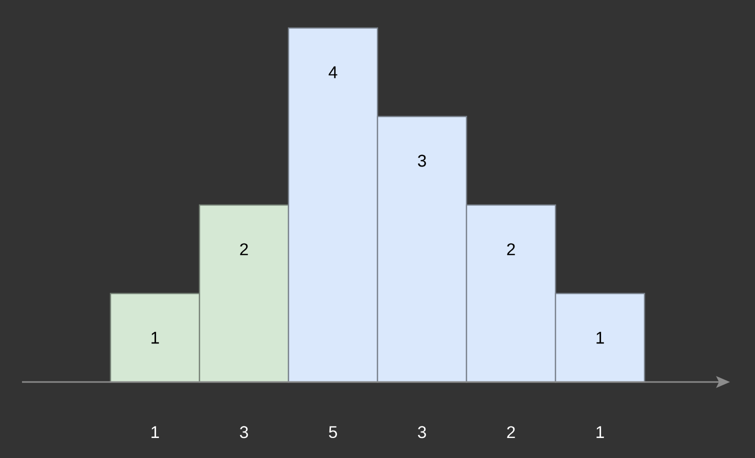 This screenshot has height=458, width=755. I want to click on x-tick-label: 5, so click(332, 432).